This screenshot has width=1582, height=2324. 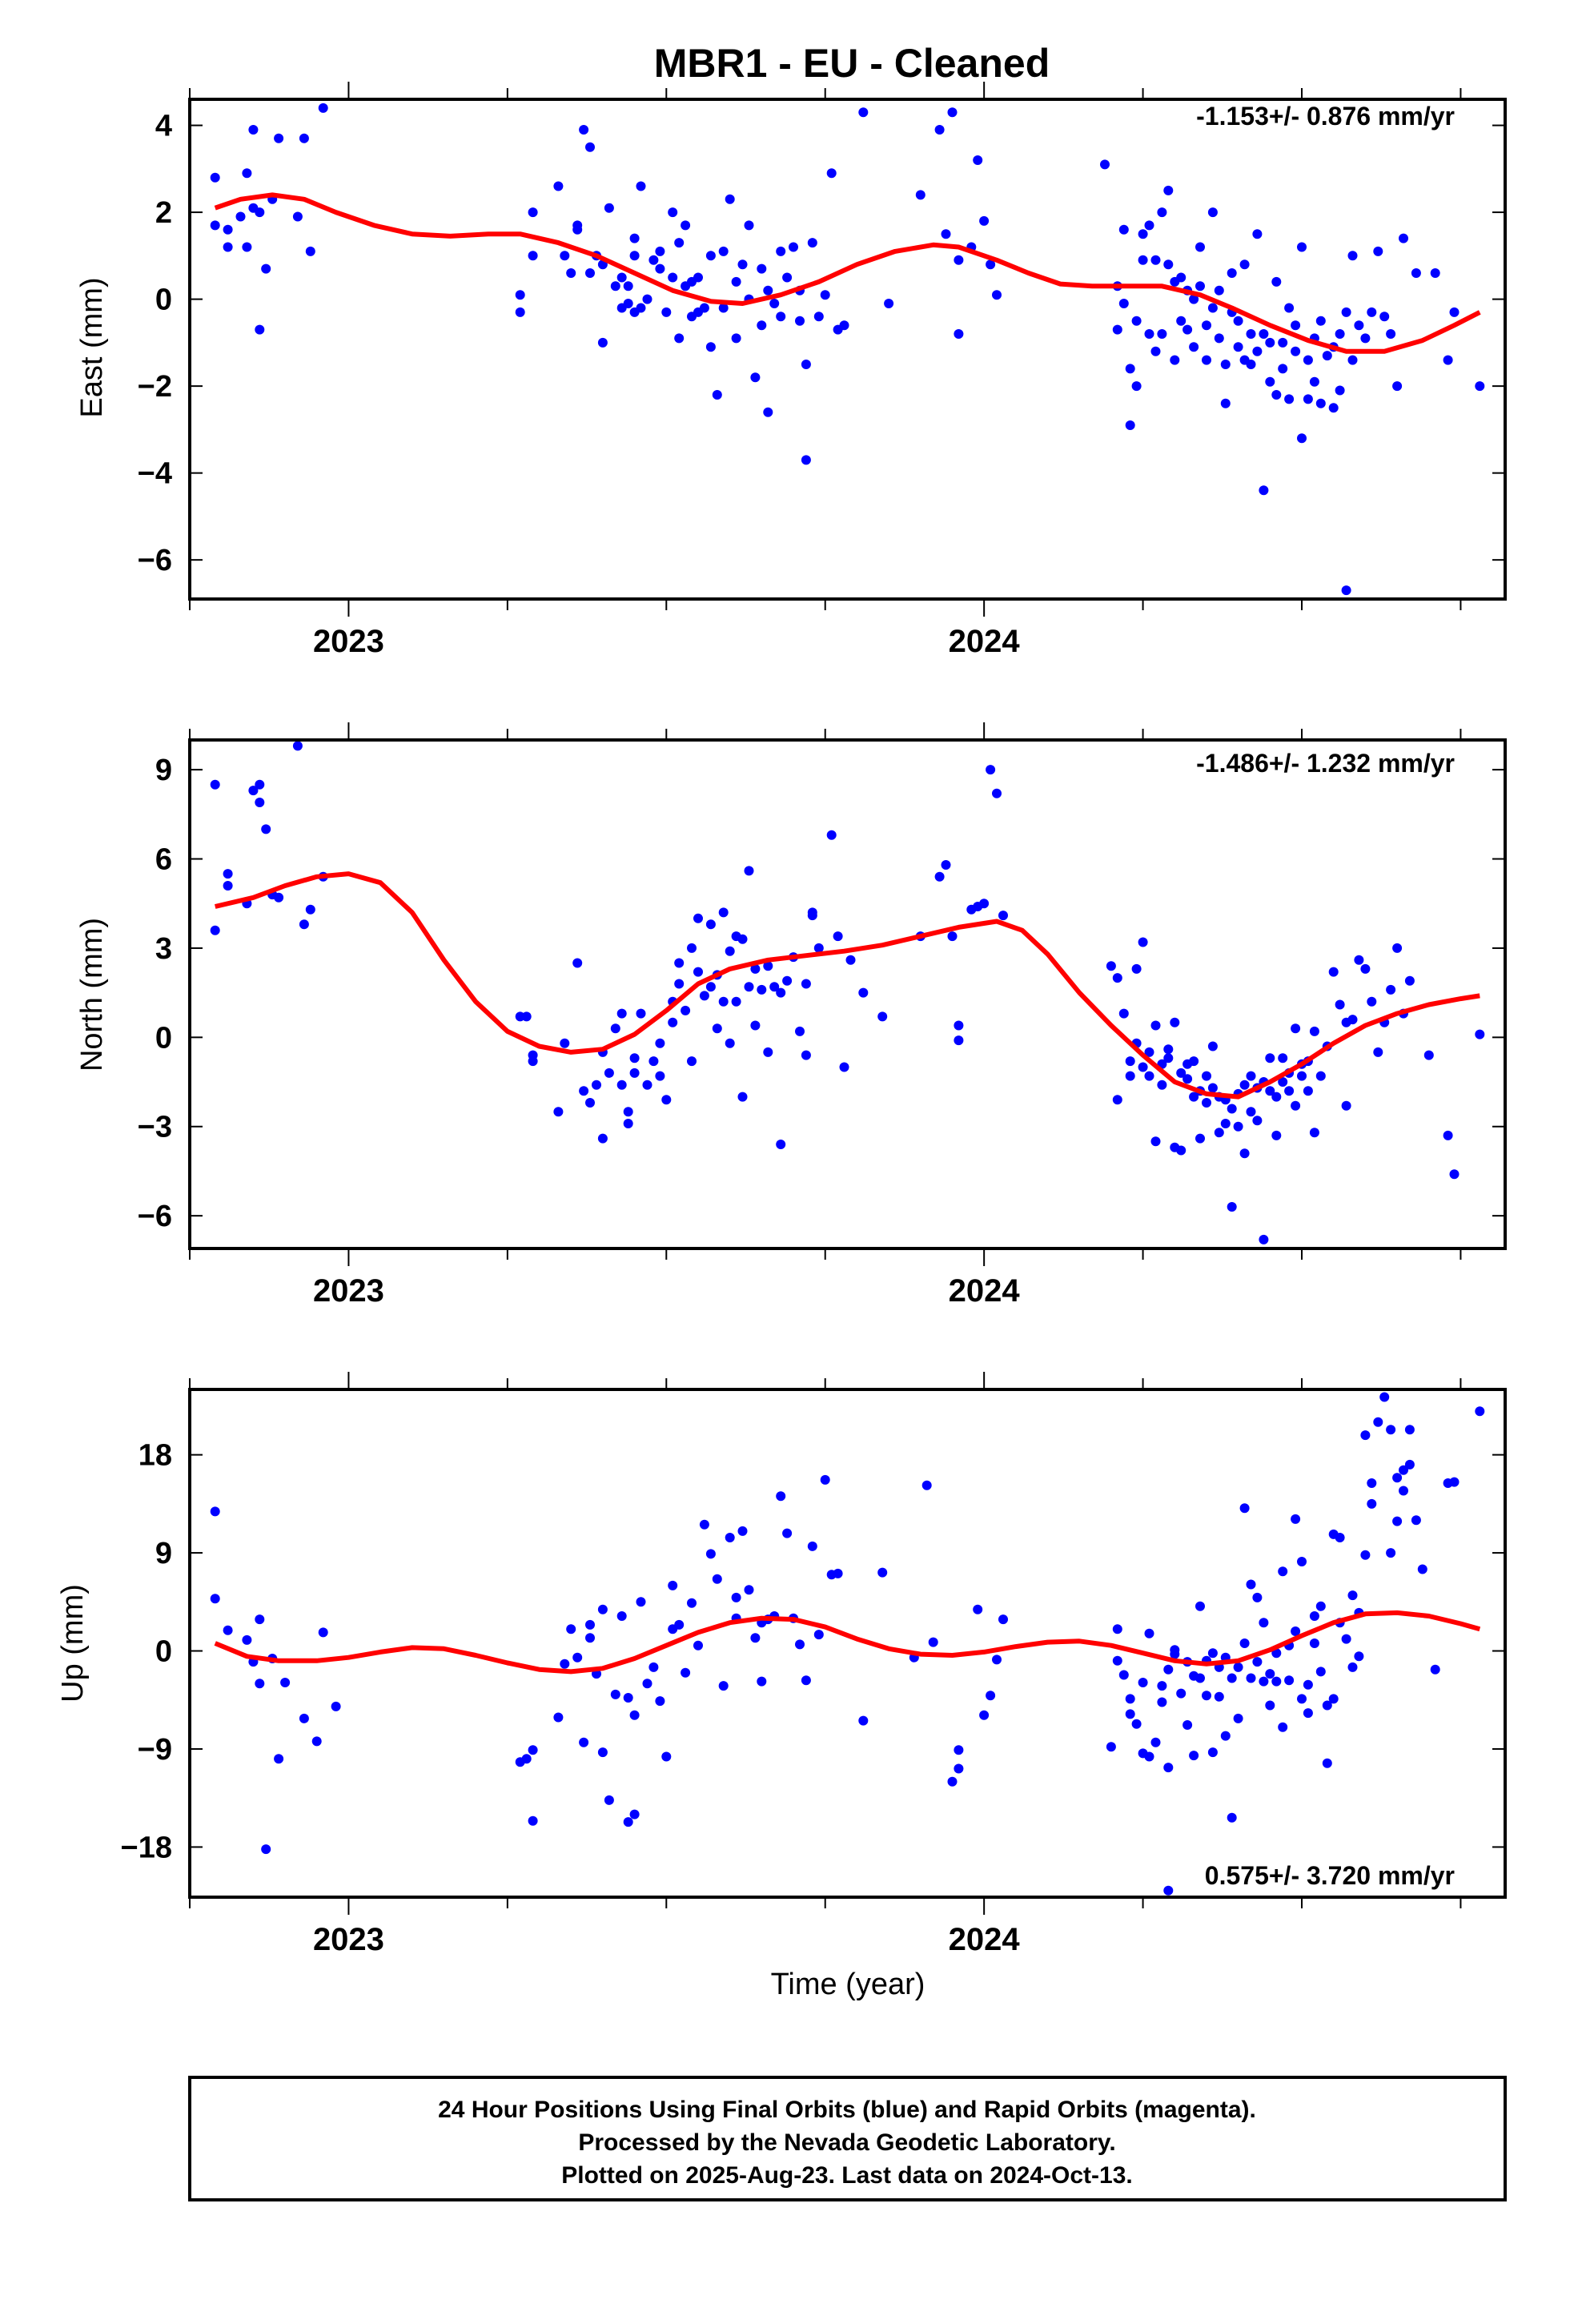 I want to click on up-rate-label: 0.575+/- 3.720 mm/yr, so click(x=1330, y=1875).